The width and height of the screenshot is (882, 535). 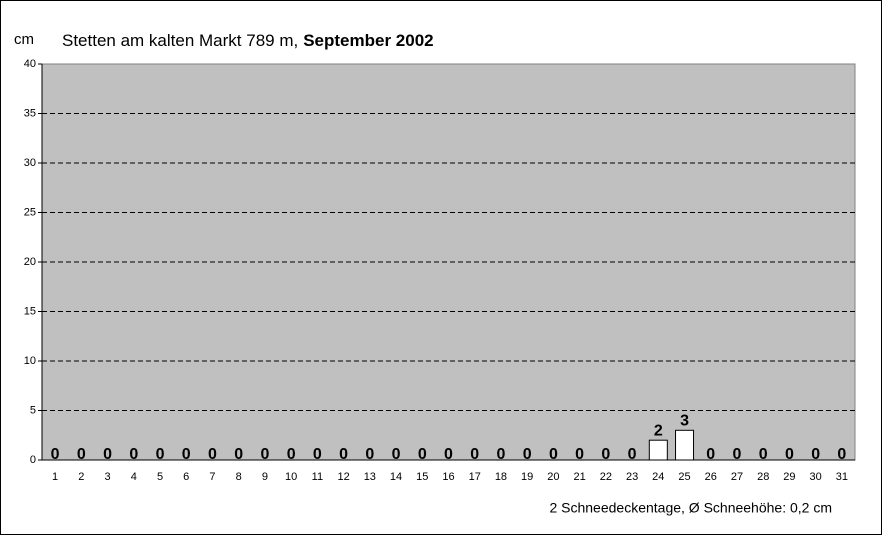 I want to click on x-tick-label: 23, so click(x=632, y=477).